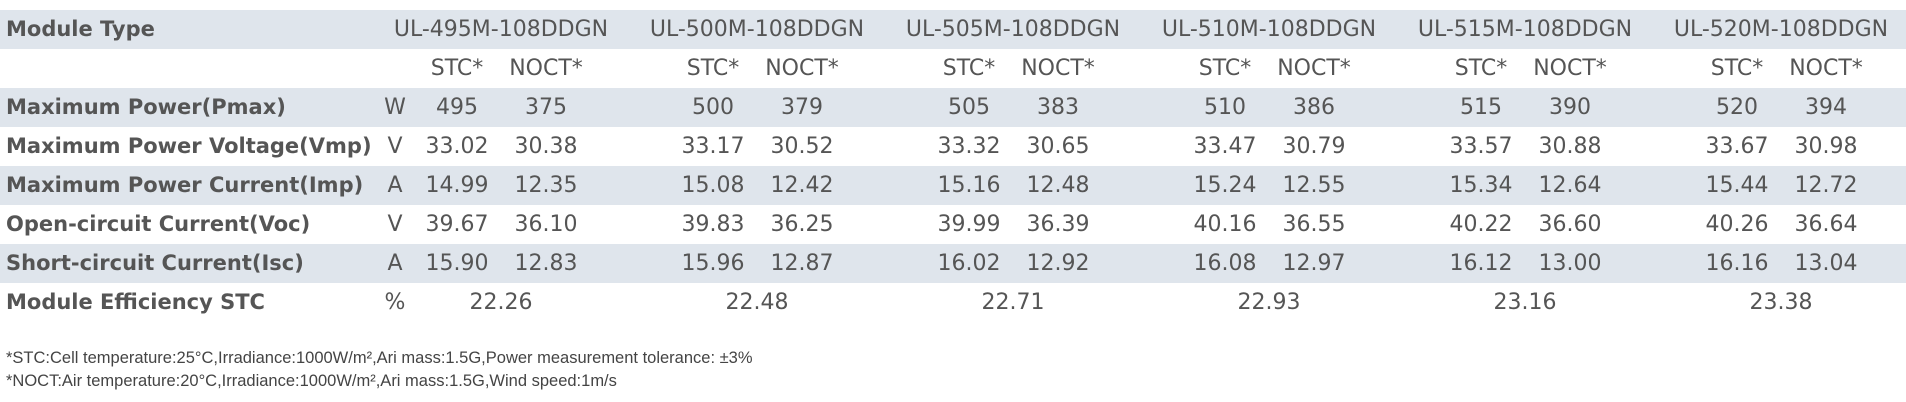 Image resolution: width=1906 pixels, height=402 pixels. What do you see at coordinates (1058, 224) in the screenshot?
I see `cell-value: 36.39` at bounding box center [1058, 224].